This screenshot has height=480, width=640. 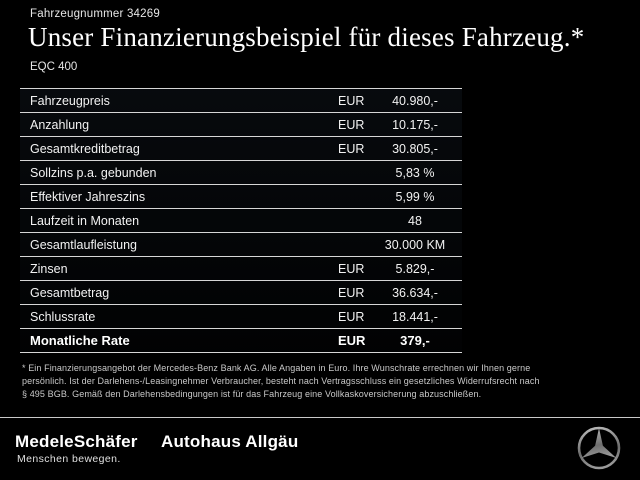 I want to click on row-value: 5,99 %, so click(x=415, y=196).